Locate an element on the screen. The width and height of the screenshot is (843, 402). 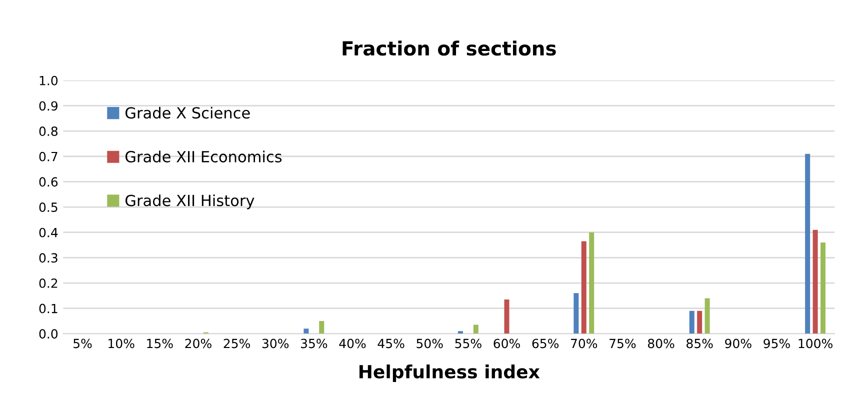
legend-label: Grade XII Economics is located at coordinates (203, 156).